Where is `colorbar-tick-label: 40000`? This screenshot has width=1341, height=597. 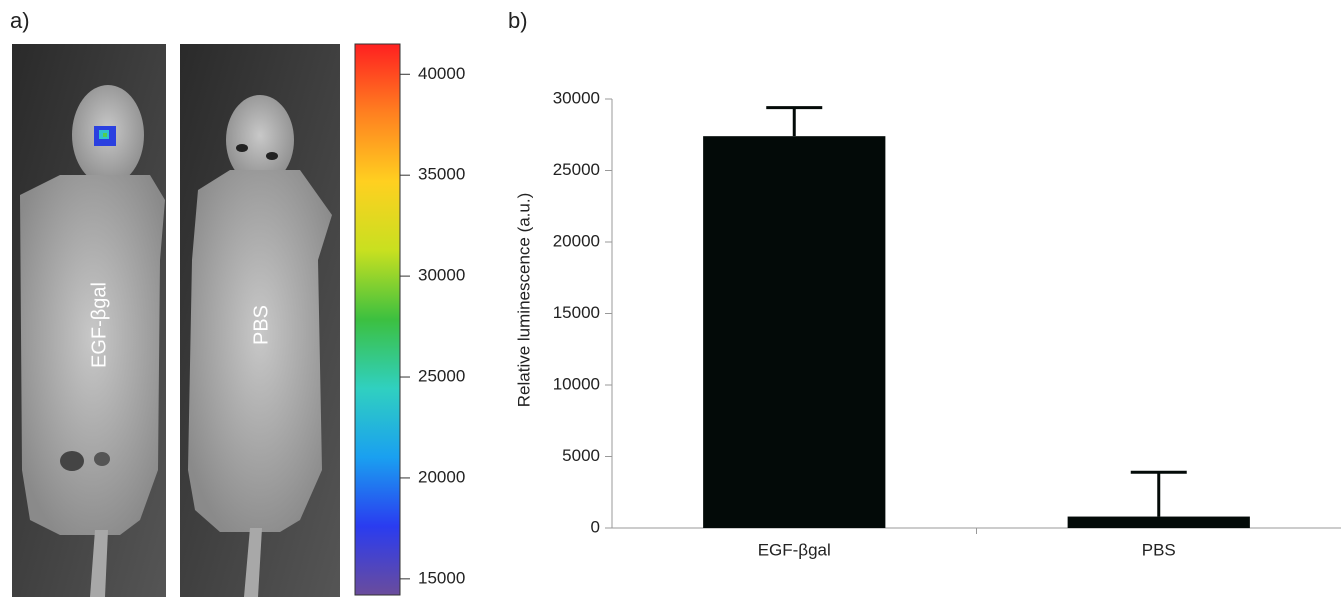 colorbar-tick-label: 40000 is located at coordinates (441, 73).